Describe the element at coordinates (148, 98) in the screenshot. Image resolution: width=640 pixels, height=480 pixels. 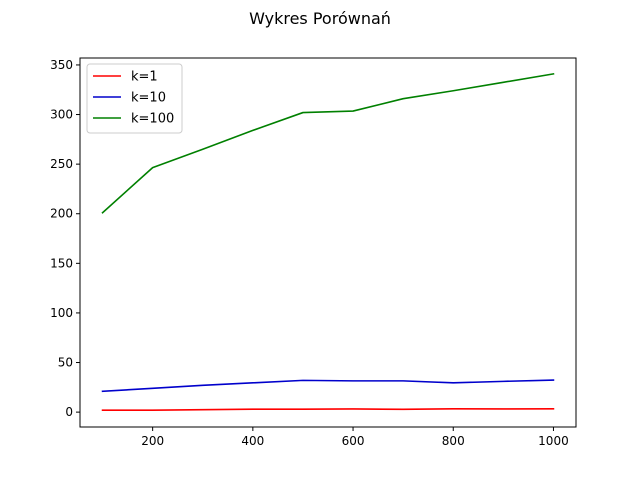
I see `legend-label: k=10` at that location.